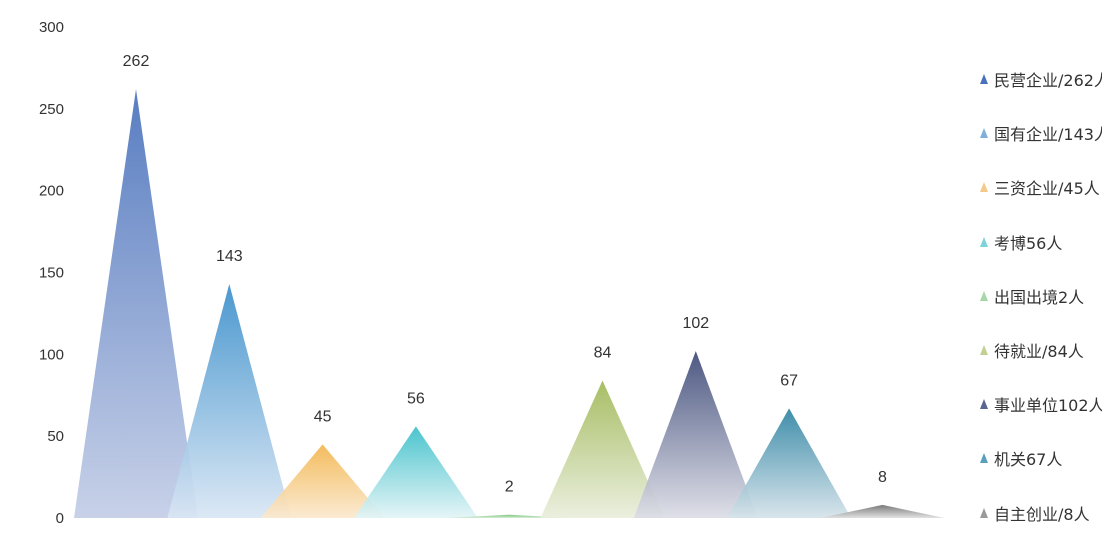  What do you see at coordinates (416, 398) in the screenshot?
I see `data-label: 56` at bounding box center [416, 398].